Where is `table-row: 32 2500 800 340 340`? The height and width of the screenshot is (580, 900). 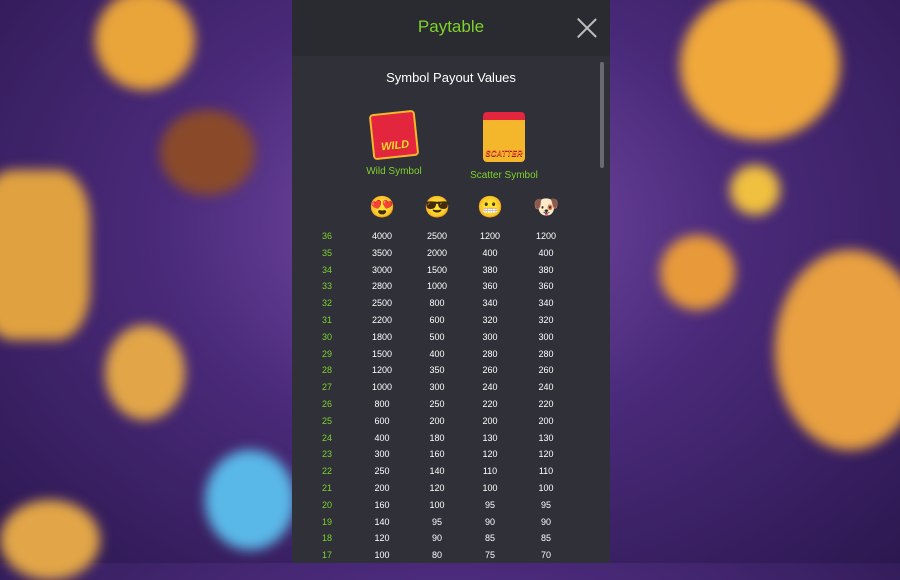 table-row: 32 2500 800 340 340 is located at coordinates (451, 306).